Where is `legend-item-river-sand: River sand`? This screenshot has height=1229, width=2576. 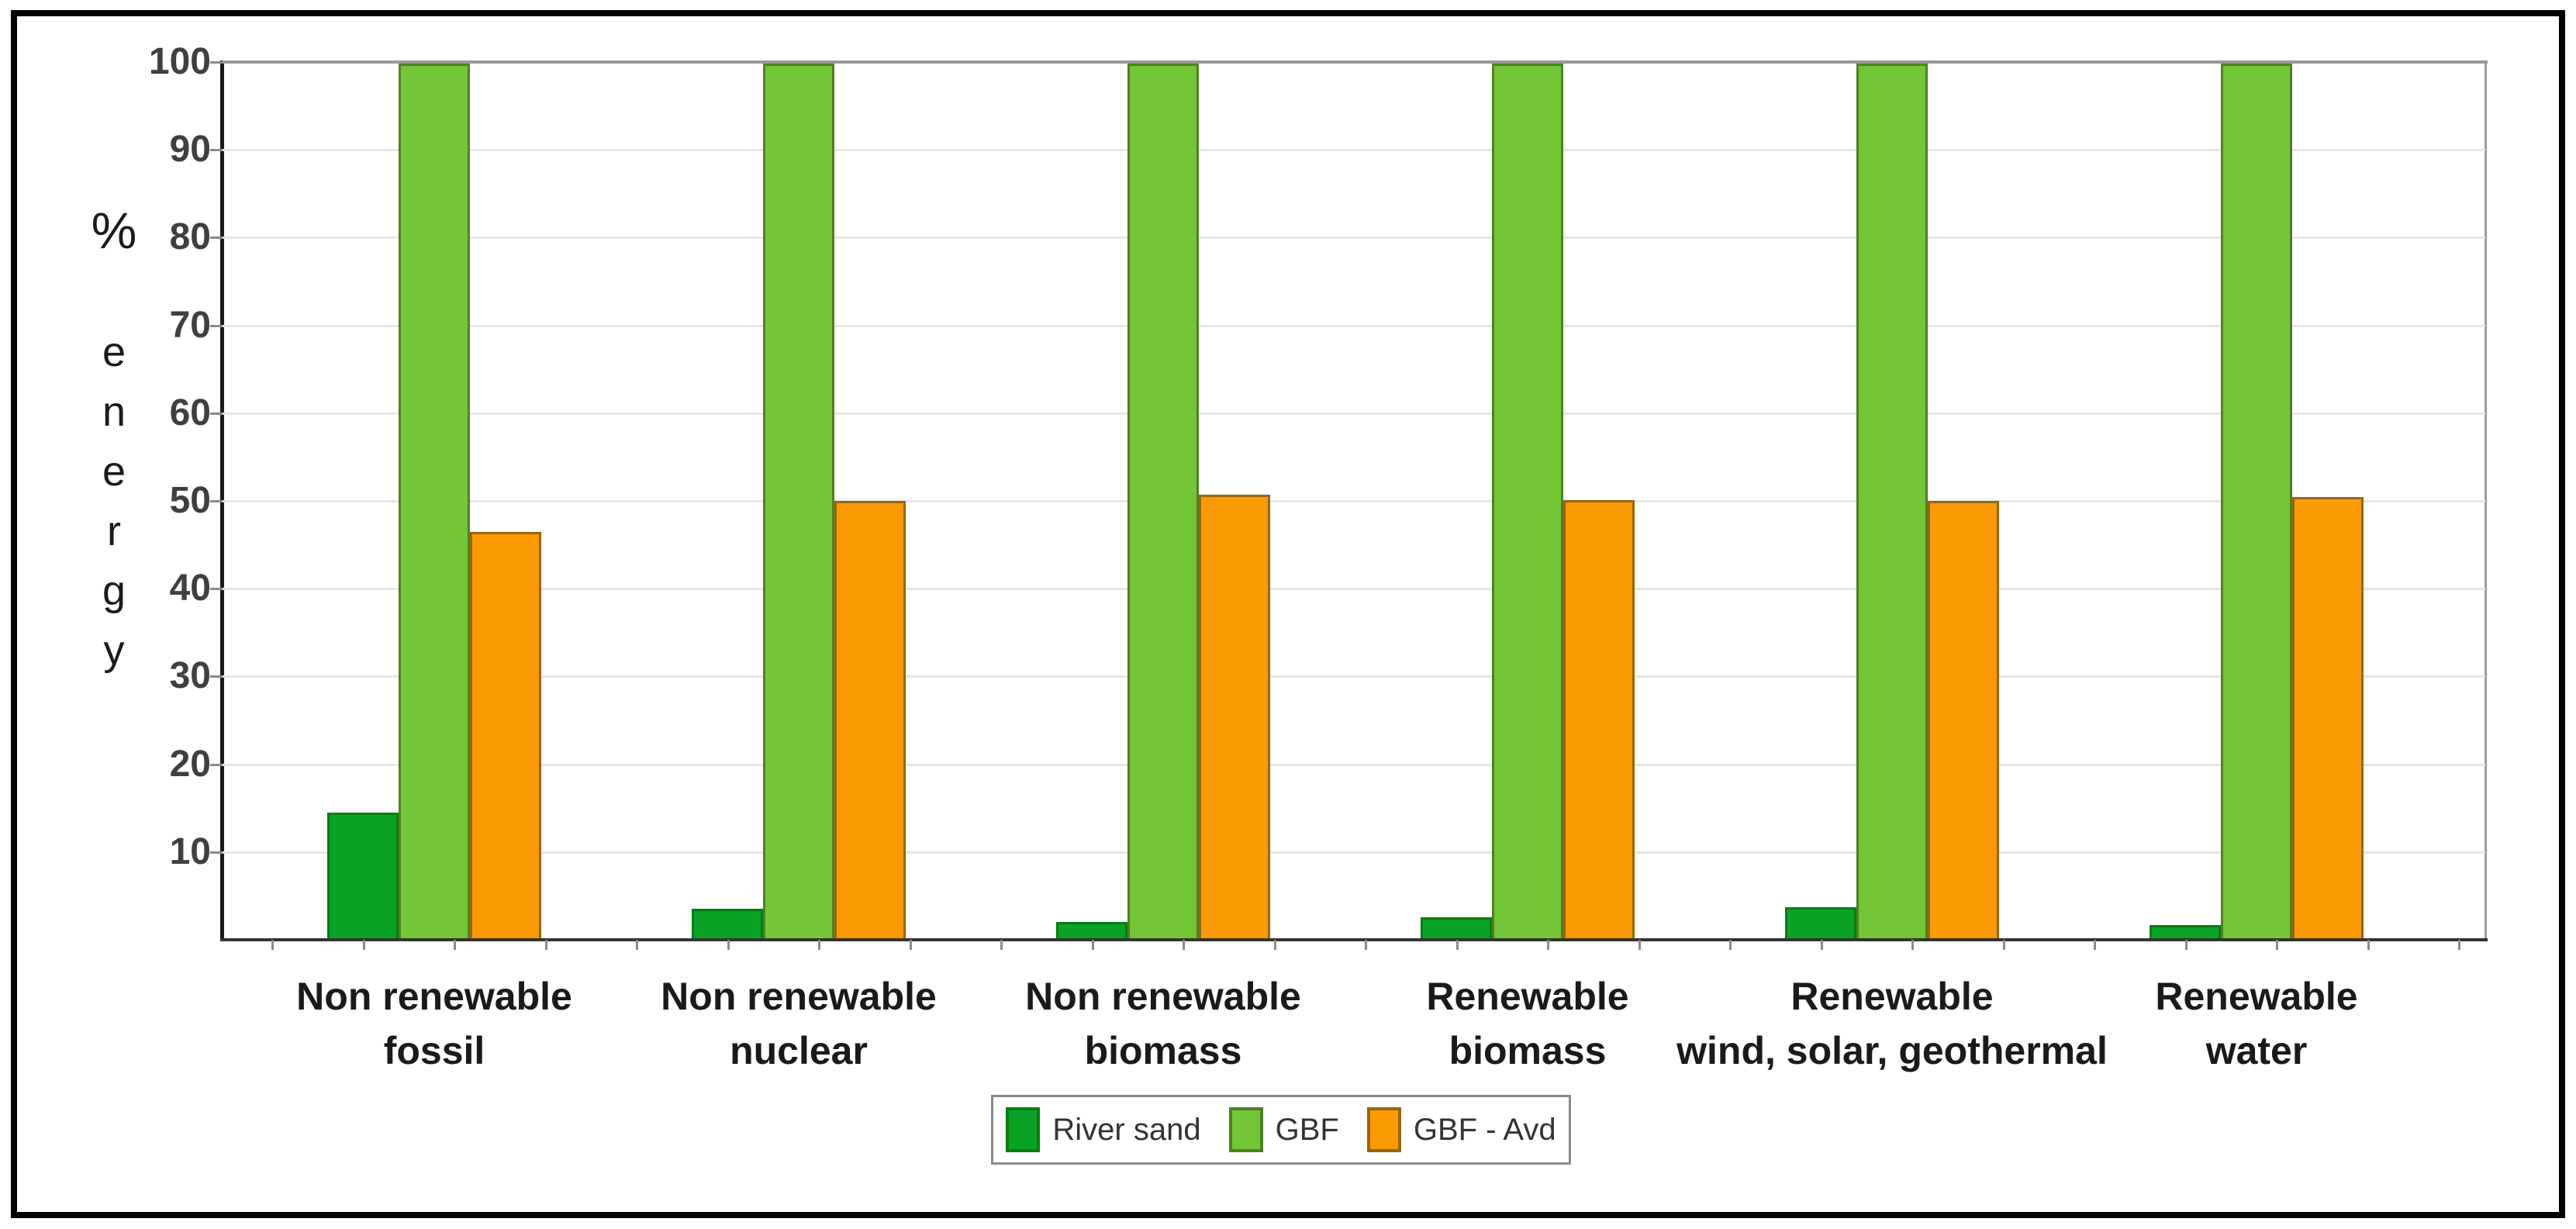
legend-item-river-sand: River sand is located at coordinates (1104, 1129).